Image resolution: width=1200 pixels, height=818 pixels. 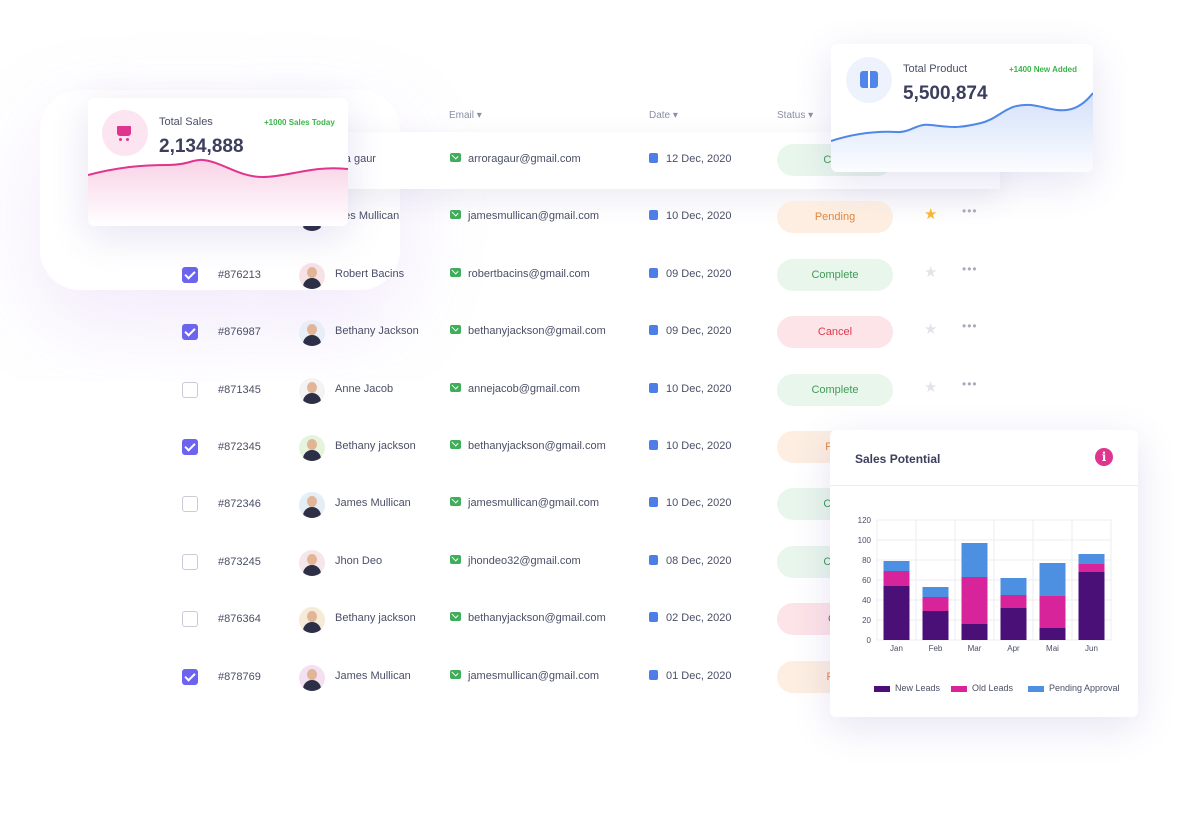 What do you see at coordinates (699, 159) in the screenshot?
I see `order-date: 12 Dec, 2020` at bounding box center [699, 159].